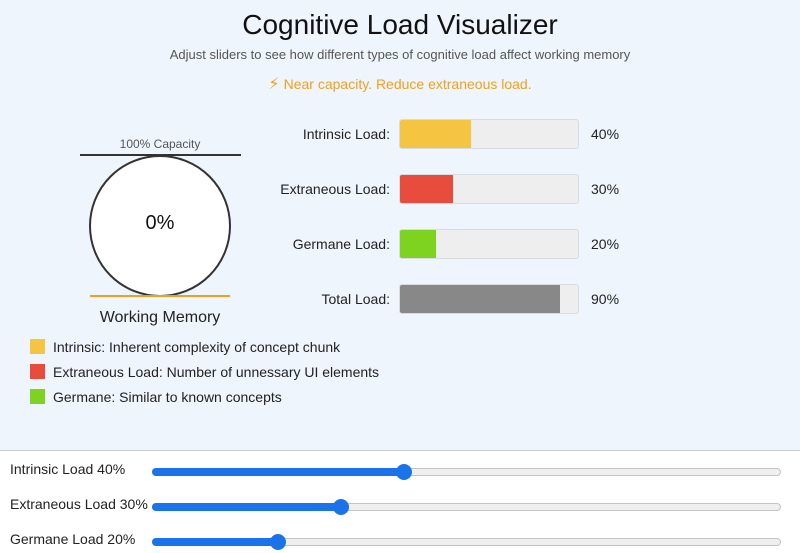 This screenshot has height=553, width=800. I want to click on page-title: Cognitive Load Visualizer, so click(400, 24).